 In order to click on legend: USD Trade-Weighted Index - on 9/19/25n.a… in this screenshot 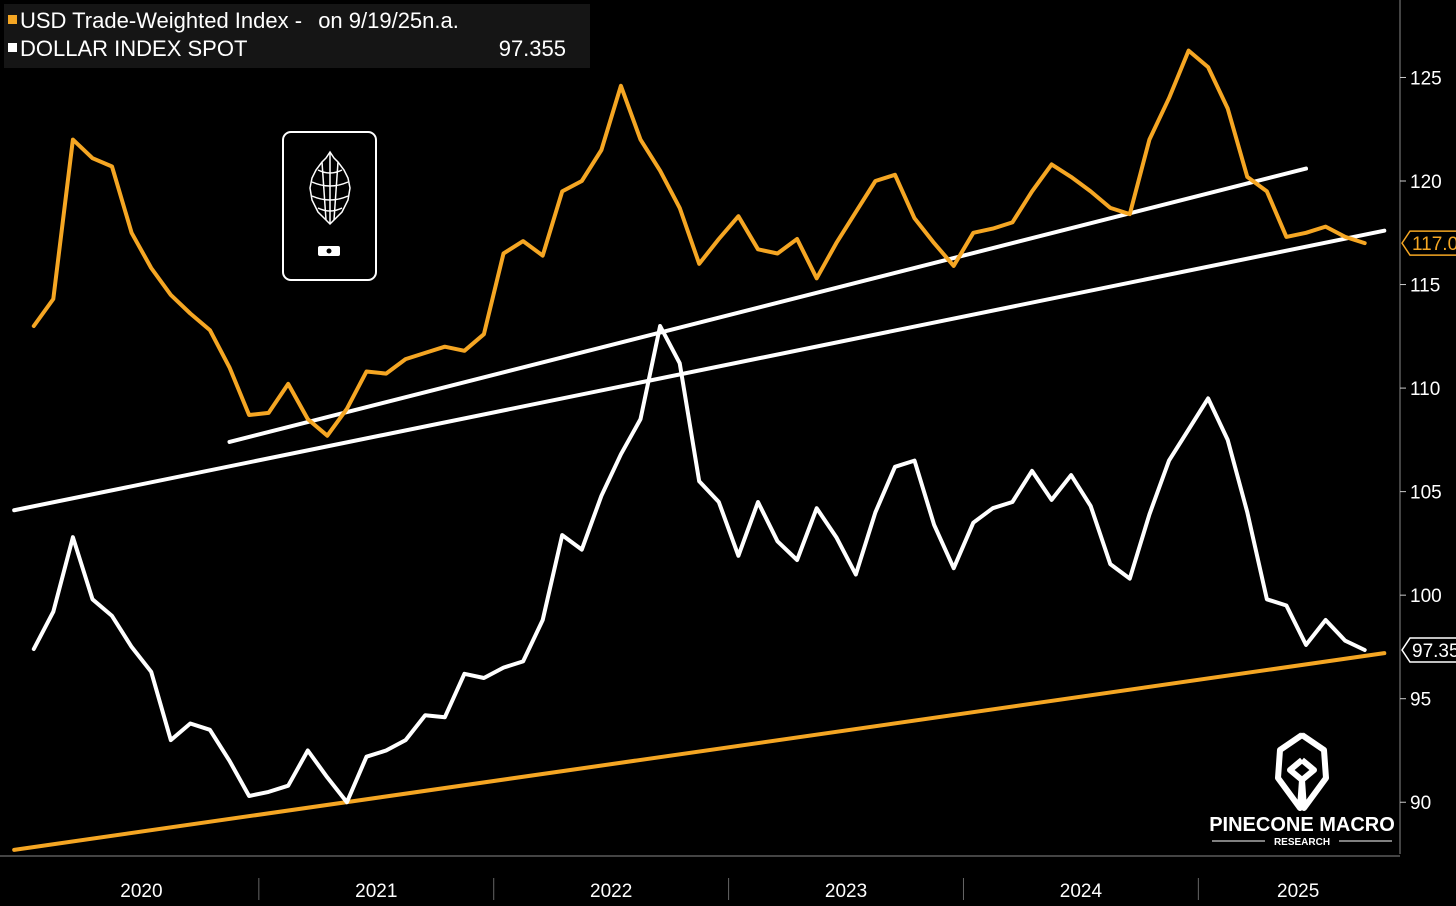, I will do `click(297, 36)`.